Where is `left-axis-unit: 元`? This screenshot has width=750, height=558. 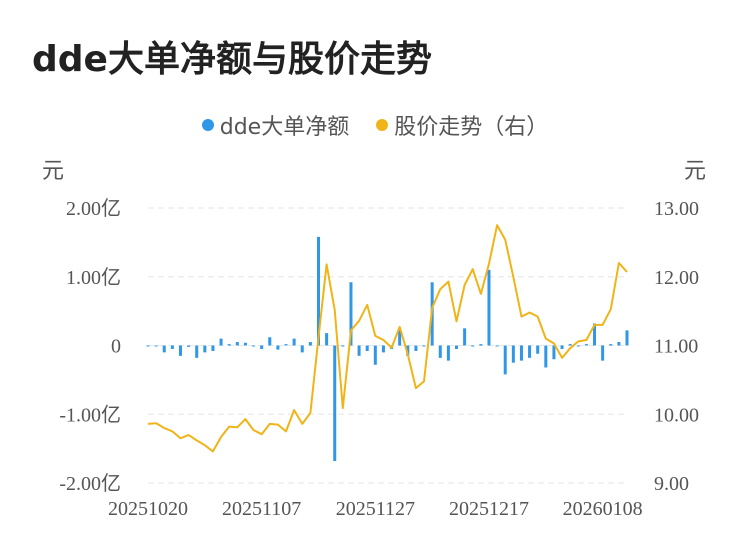 left-axis-unit: 元 is located at coordinates (53, 170).